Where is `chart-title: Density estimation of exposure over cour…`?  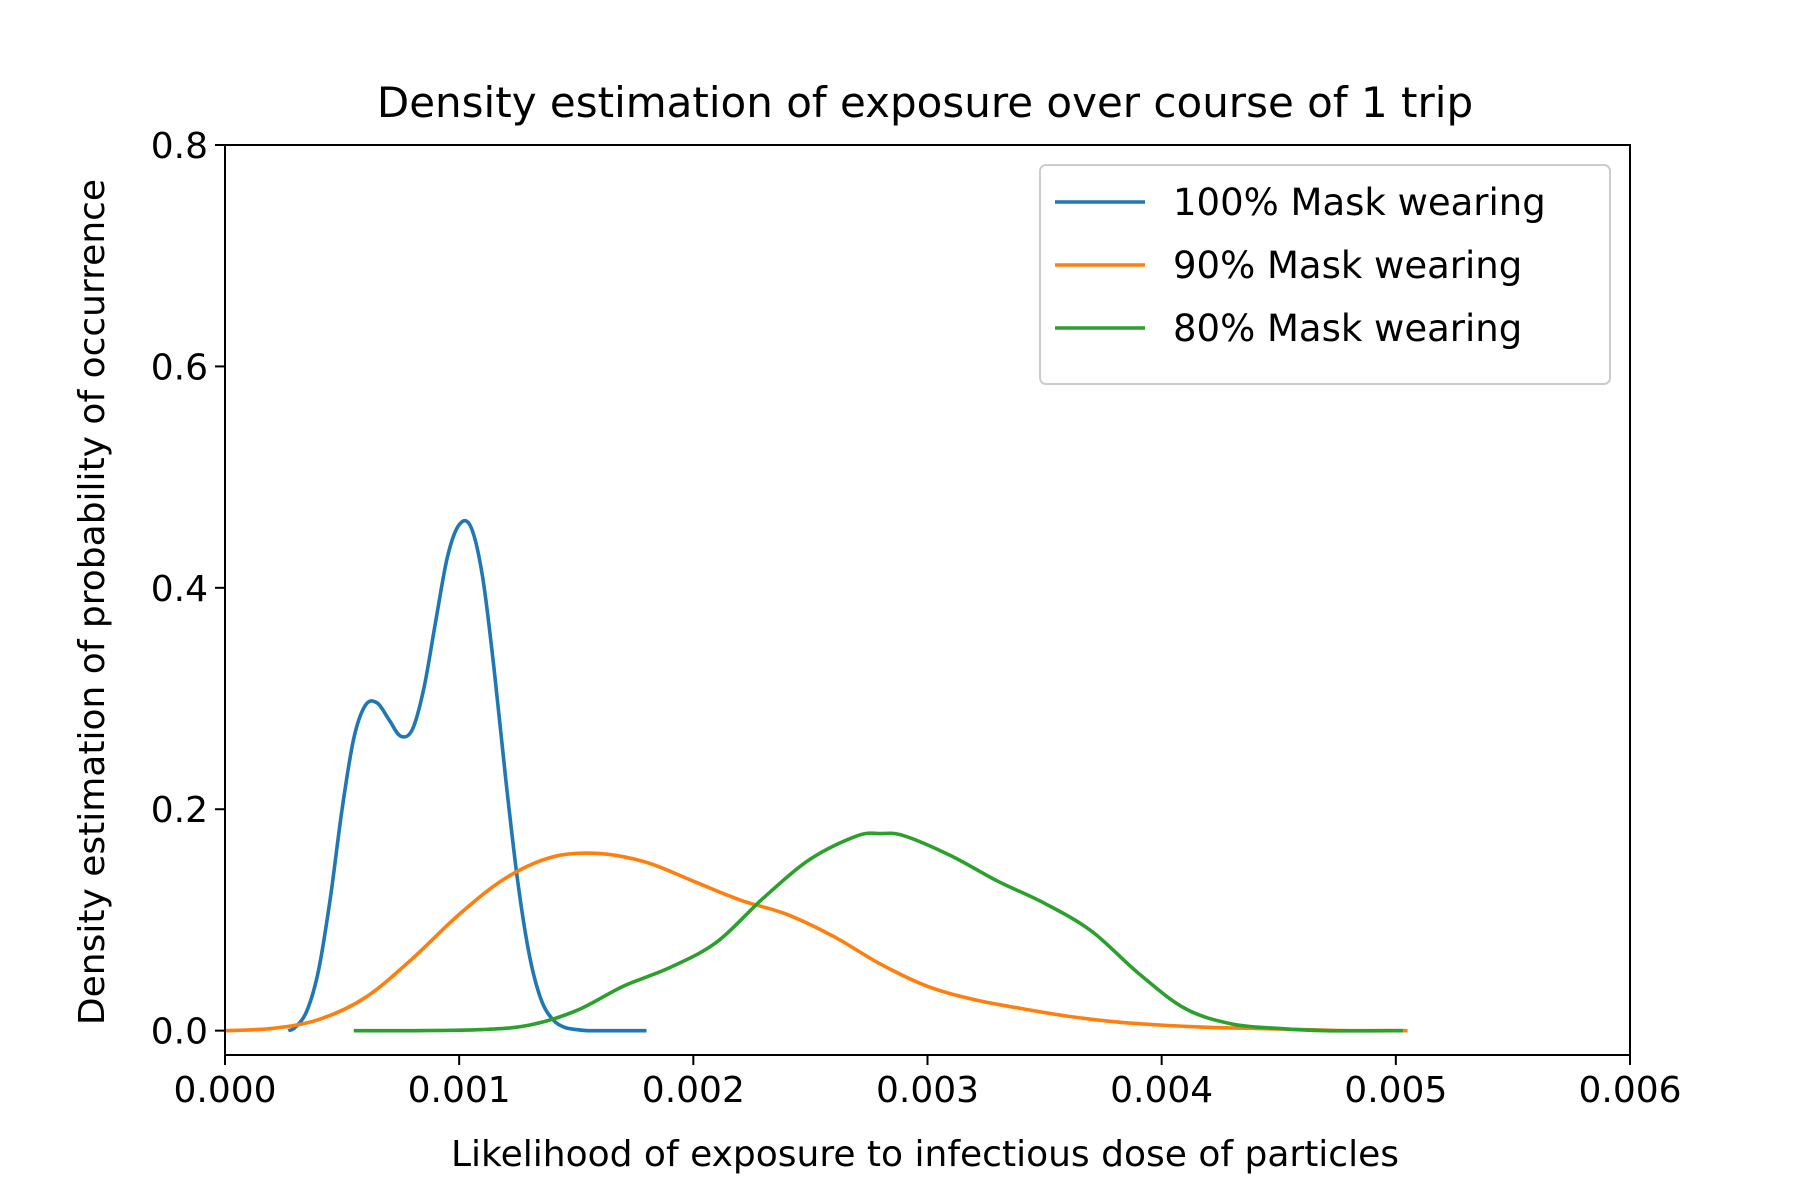 chart-title: Density estimation of exposure over cour… is located at coordinates (925, 102).